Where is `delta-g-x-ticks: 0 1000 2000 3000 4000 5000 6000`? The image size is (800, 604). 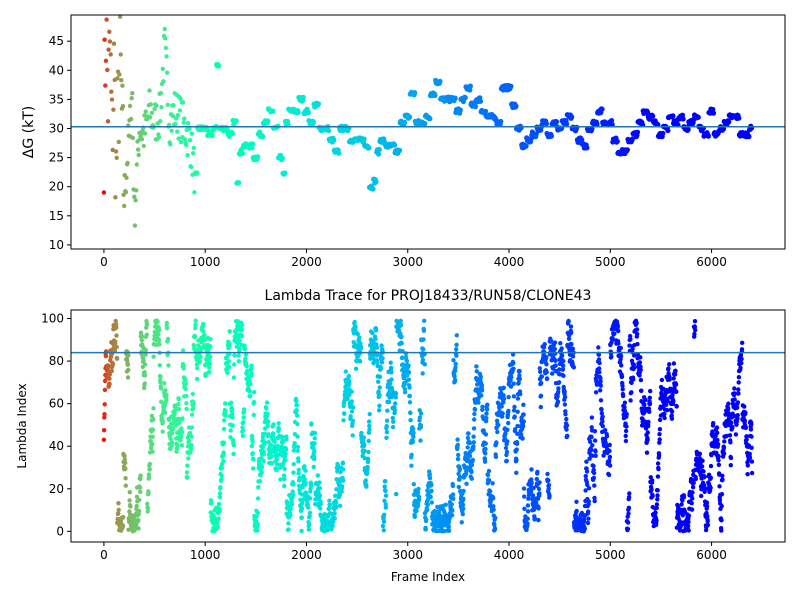 delta-g-x-ticks: 0 1000 2000 3000 4000 5000 6000 is located at coordinates (413, 259).